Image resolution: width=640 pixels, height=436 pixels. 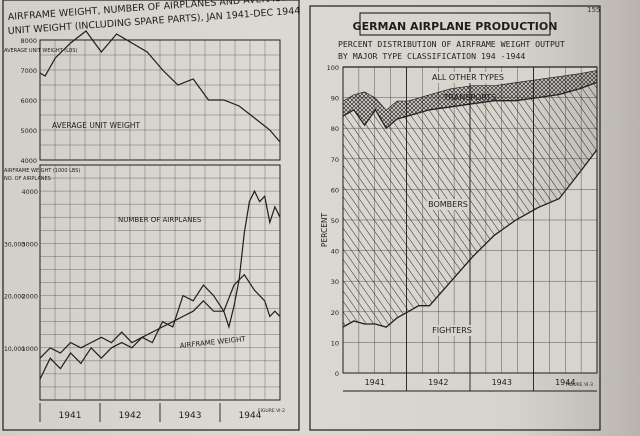 I want to click on label-bombers: BOMBERS, so click(x=448, y=204).